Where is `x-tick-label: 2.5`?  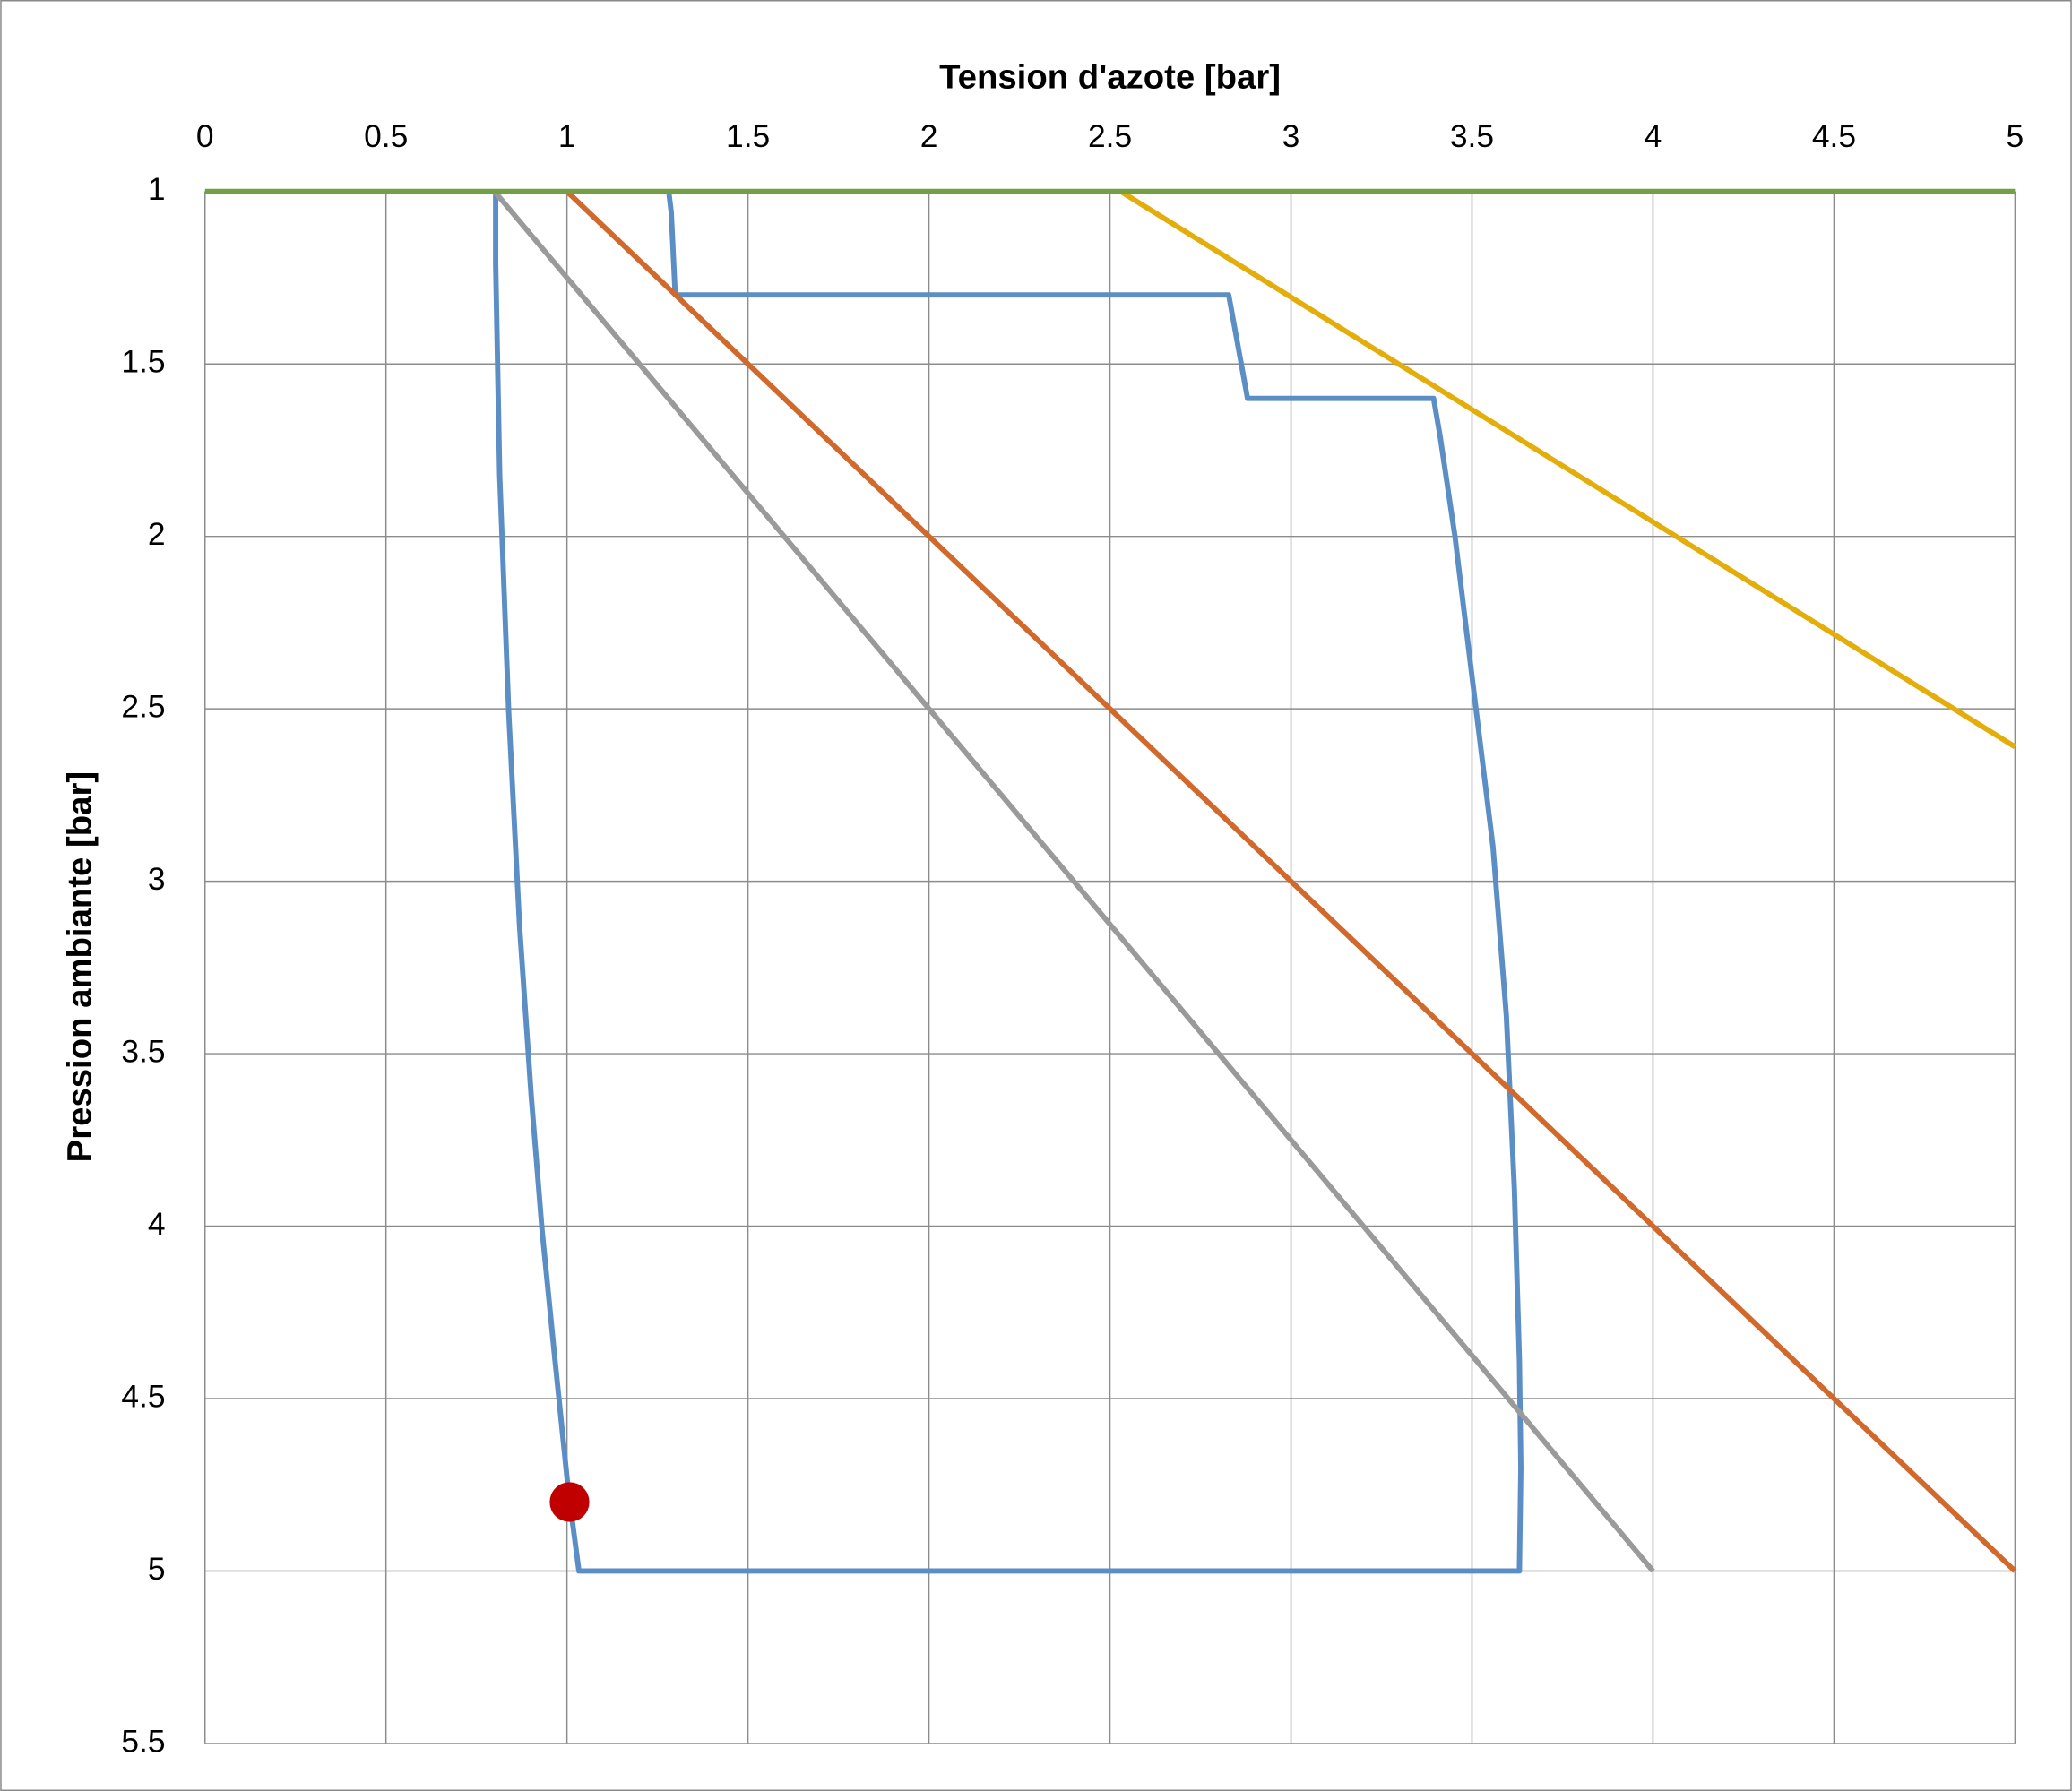 x-tick-label: 2.5 is located at coordinates (1110, 136).